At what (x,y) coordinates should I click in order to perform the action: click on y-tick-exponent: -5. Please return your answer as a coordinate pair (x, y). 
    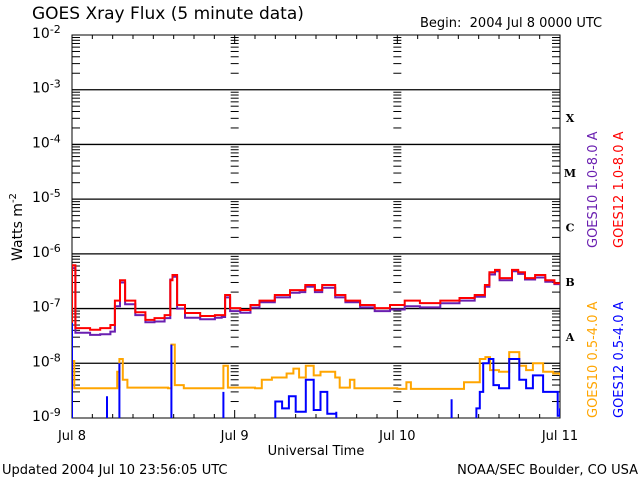
    Looking at the image, I should click on (55, 193).